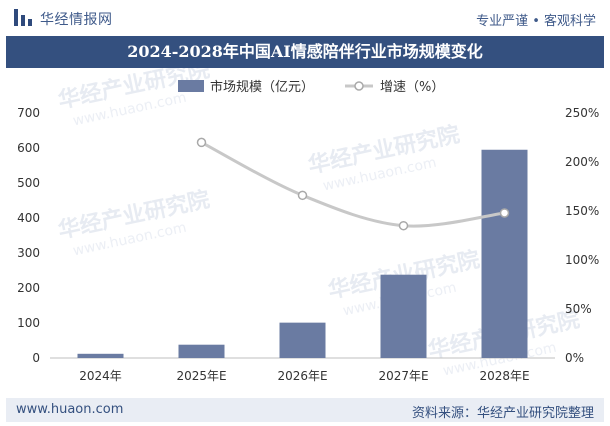 The height and width of the screenshot is (426, 610). What do you see at coordinates (23, 17) in the screenshot?
I see `brand-logo-icon` at bounding box center [23, 17].